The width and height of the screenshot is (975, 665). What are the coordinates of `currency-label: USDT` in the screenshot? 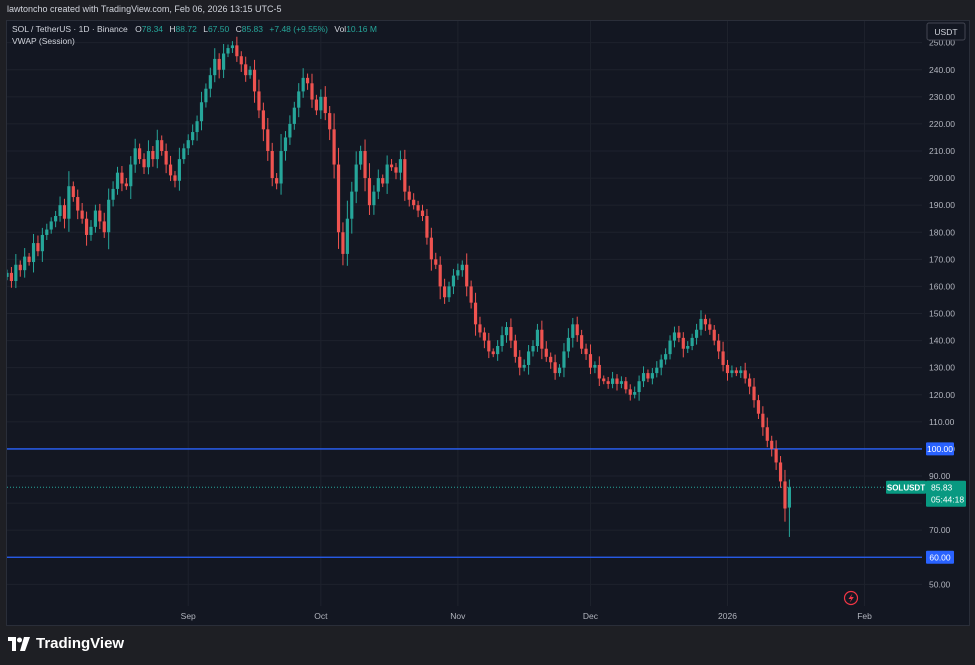 It's located at (945, 32).